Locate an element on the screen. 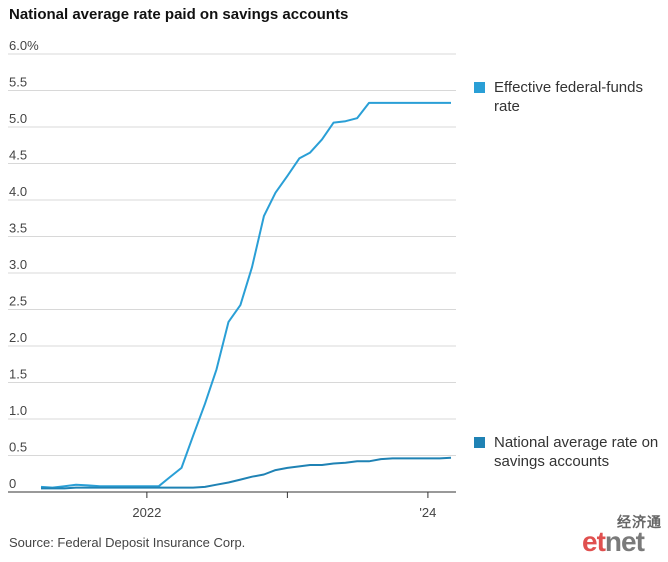  series-line-savings is located at coordinates (246, 473).